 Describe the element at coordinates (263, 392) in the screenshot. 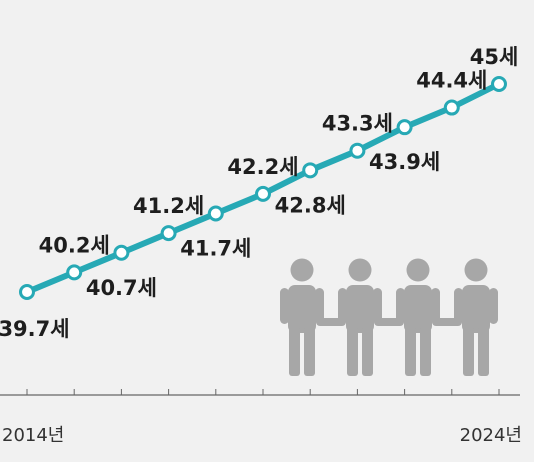

I see `x-axis-ticks` at that location.